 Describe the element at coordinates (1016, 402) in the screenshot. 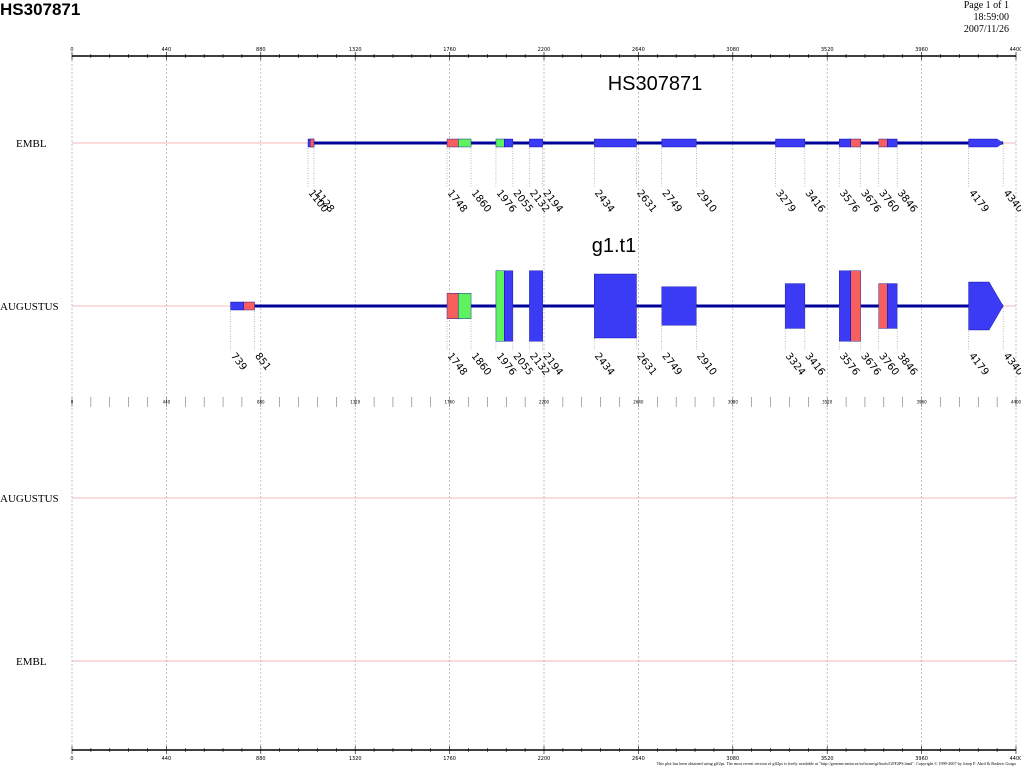

I see `middle-tick-label: 4400` at that location.